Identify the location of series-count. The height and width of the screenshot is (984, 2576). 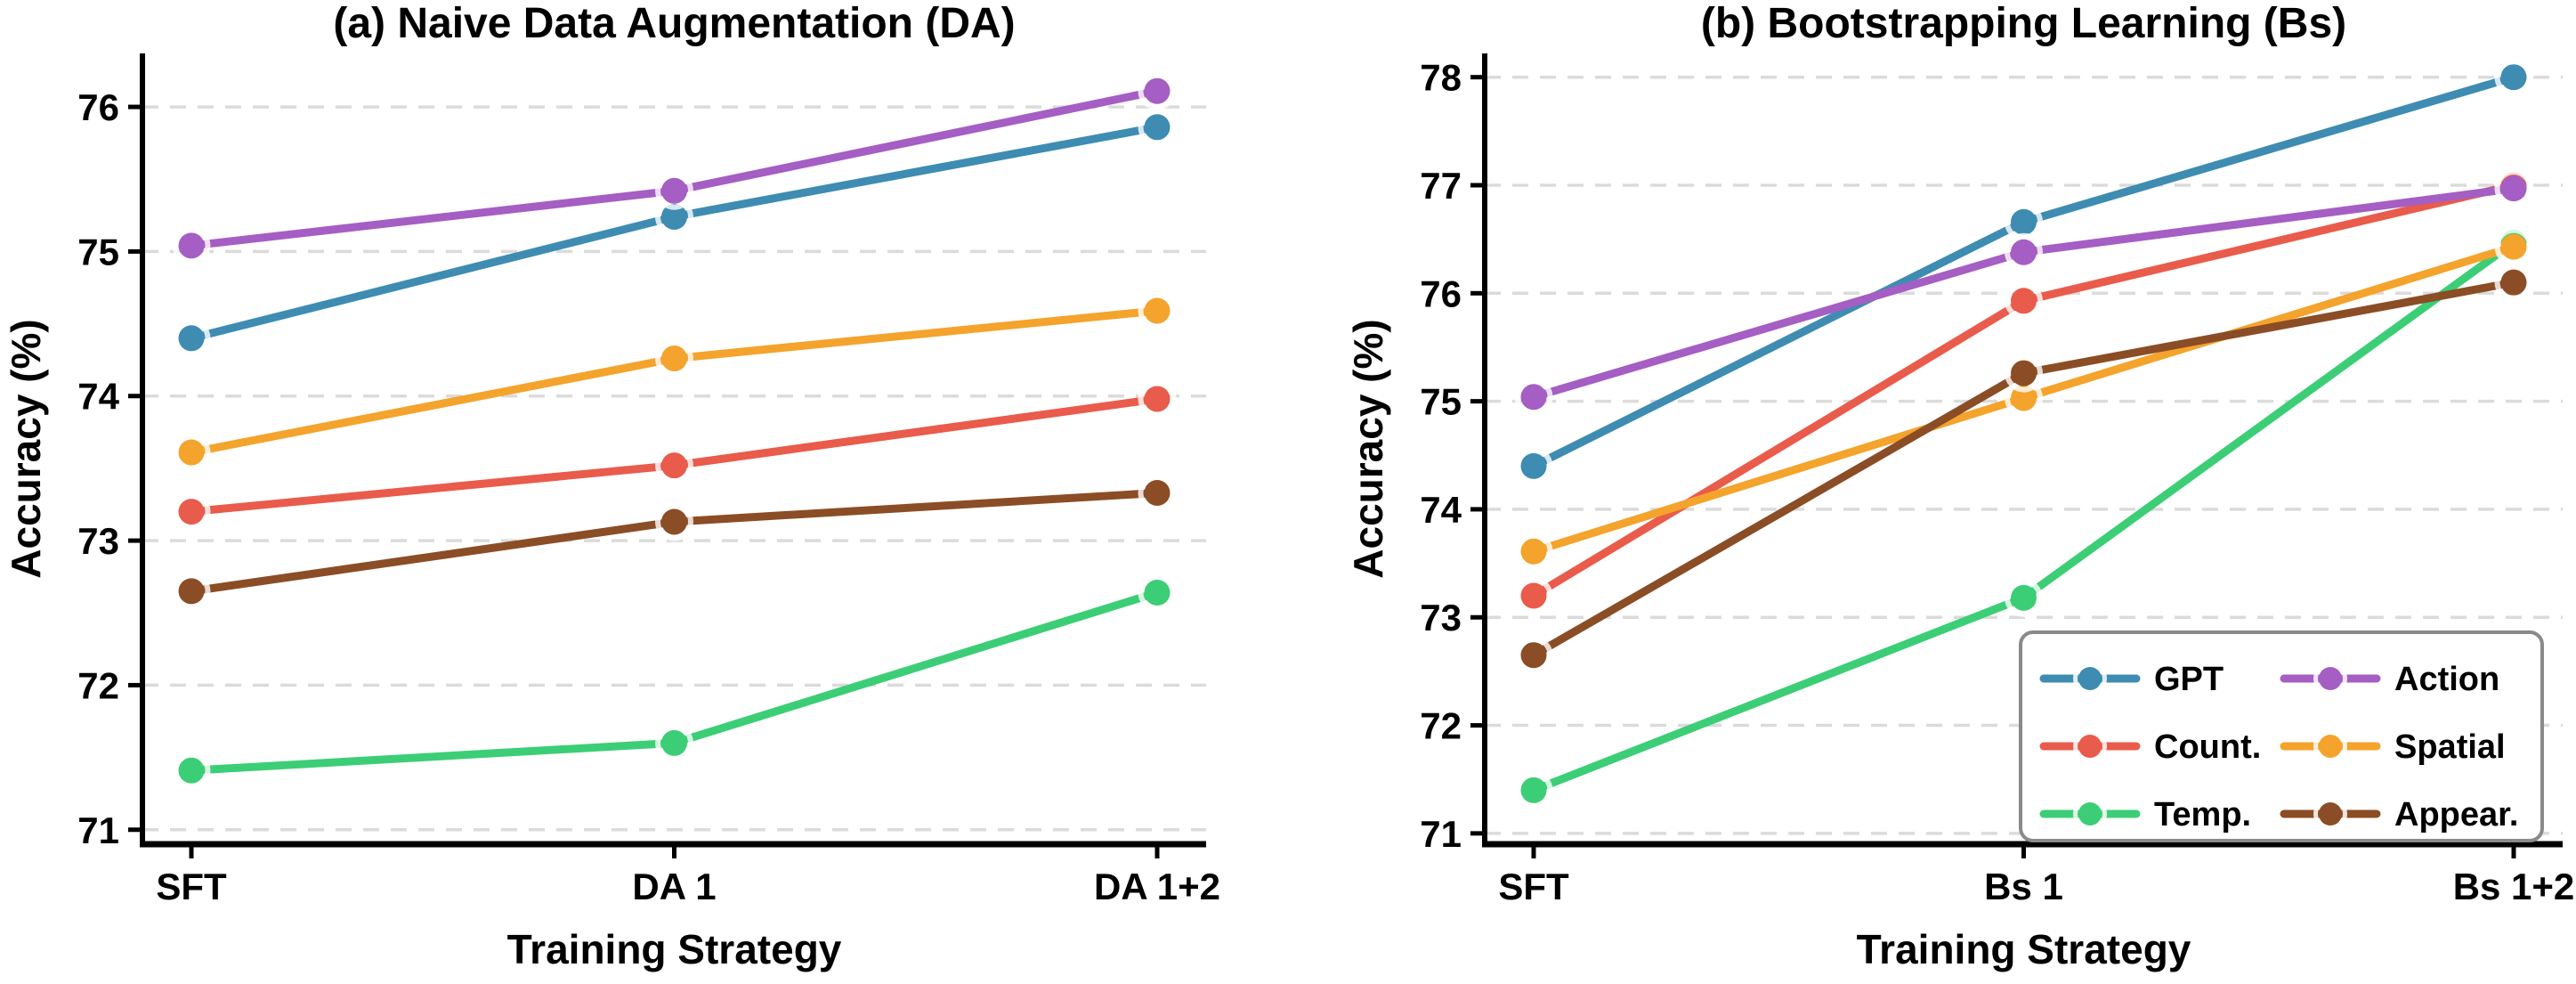
(675, 455).